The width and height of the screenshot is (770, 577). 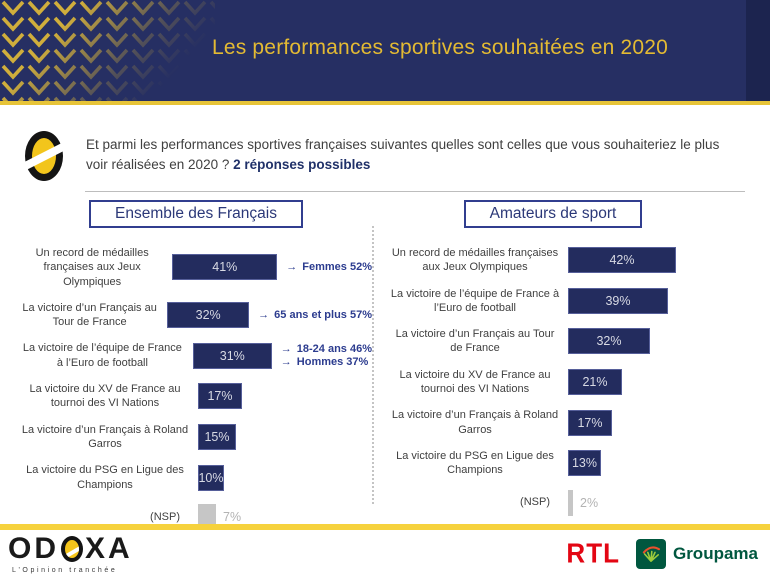 I want to click on bar-row-nsp: (NSP) 7%, so click(x=196, y=516).